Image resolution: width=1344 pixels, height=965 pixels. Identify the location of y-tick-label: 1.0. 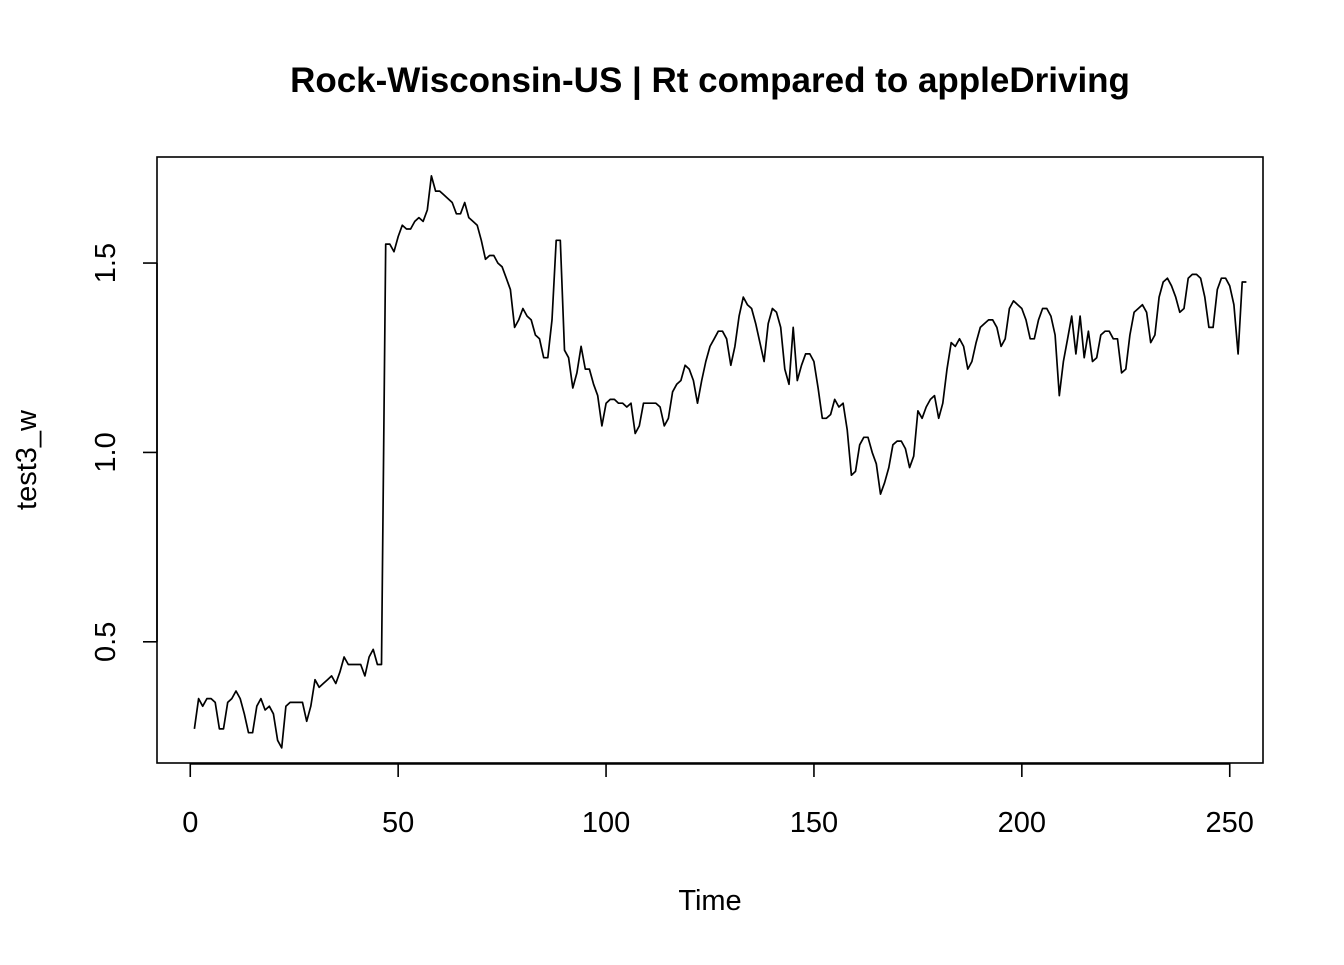
(106, 452).